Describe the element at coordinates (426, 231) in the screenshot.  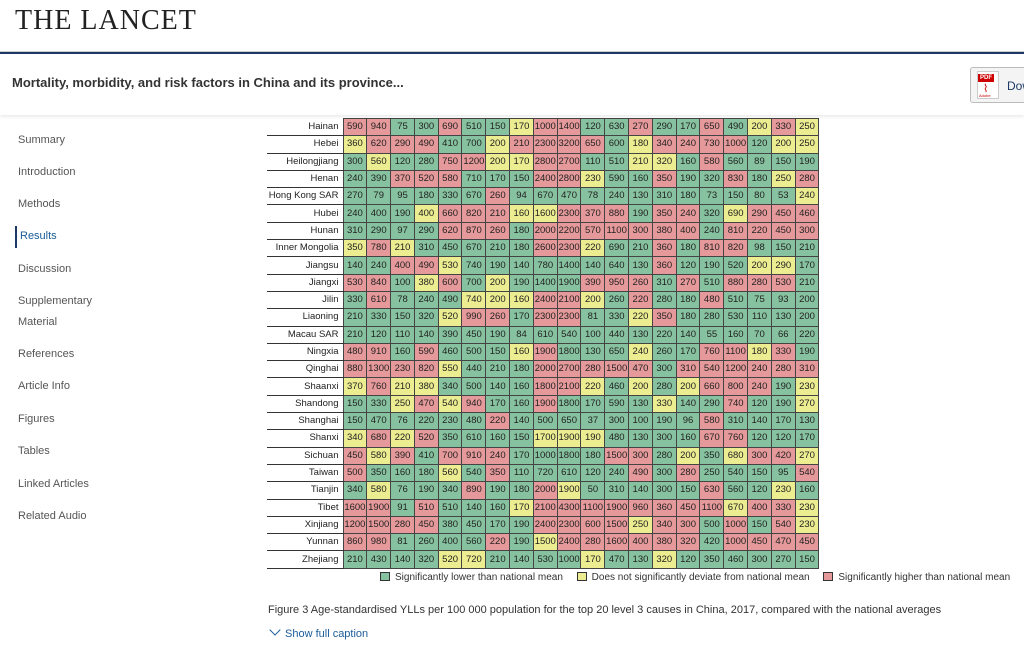
I see `table-cell: 290` at that location.